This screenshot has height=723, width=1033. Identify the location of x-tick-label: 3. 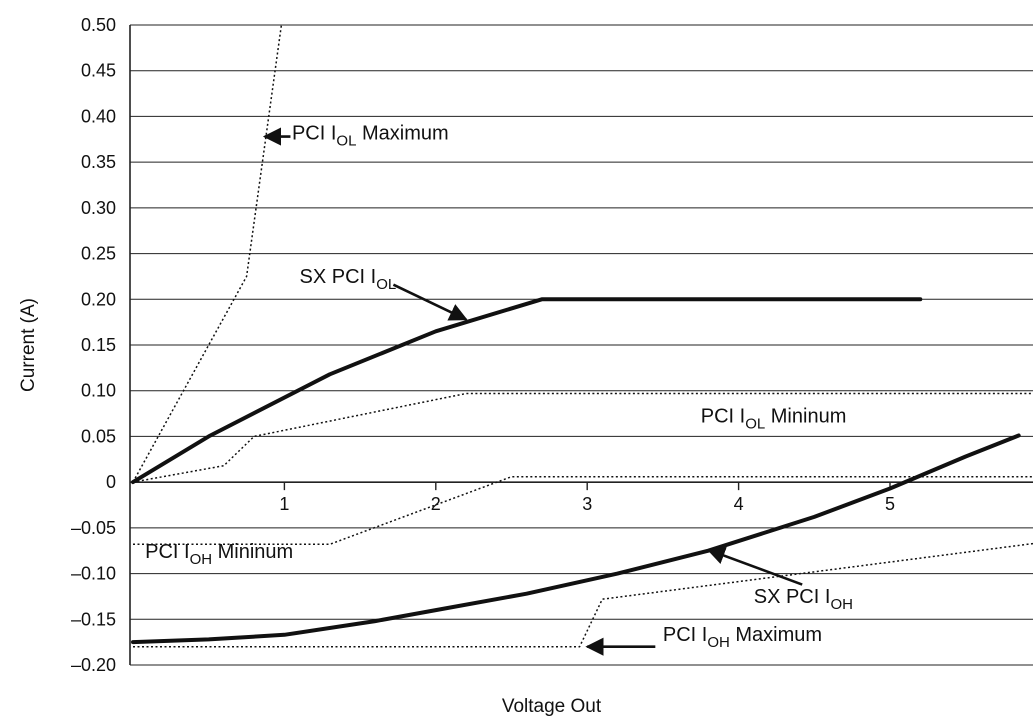
(587, 504).